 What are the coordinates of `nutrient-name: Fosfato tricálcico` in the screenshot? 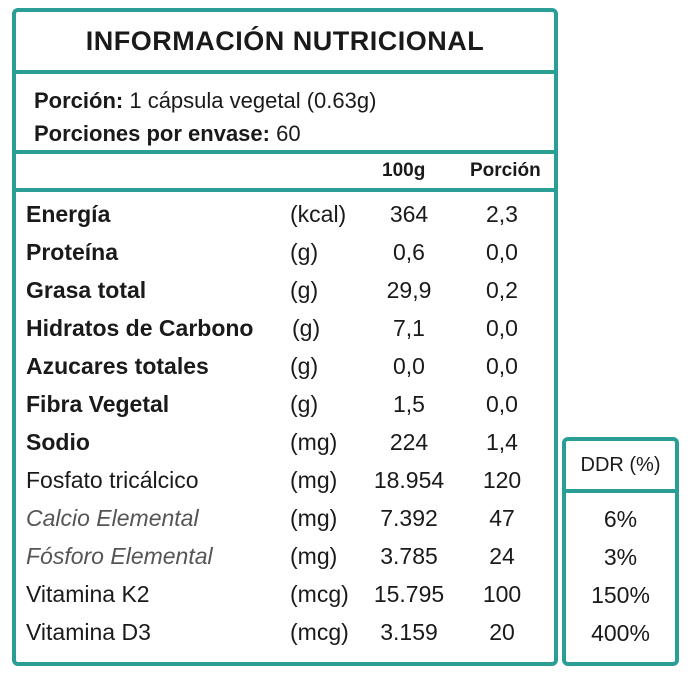 It's located at (112, 480).